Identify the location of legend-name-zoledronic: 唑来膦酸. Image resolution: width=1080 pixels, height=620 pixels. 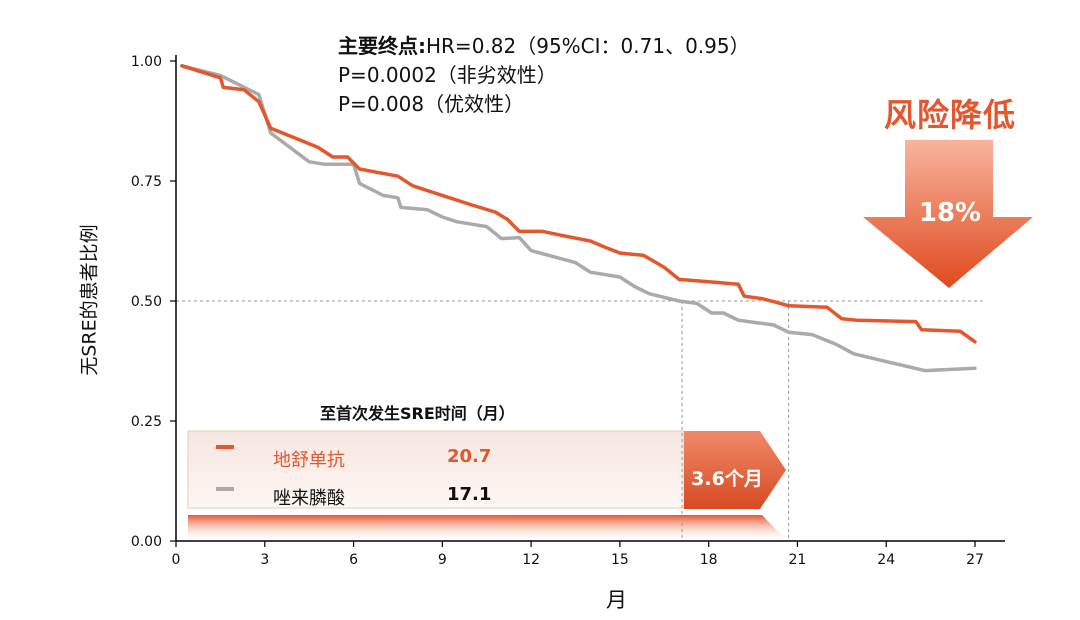
(309, 498).